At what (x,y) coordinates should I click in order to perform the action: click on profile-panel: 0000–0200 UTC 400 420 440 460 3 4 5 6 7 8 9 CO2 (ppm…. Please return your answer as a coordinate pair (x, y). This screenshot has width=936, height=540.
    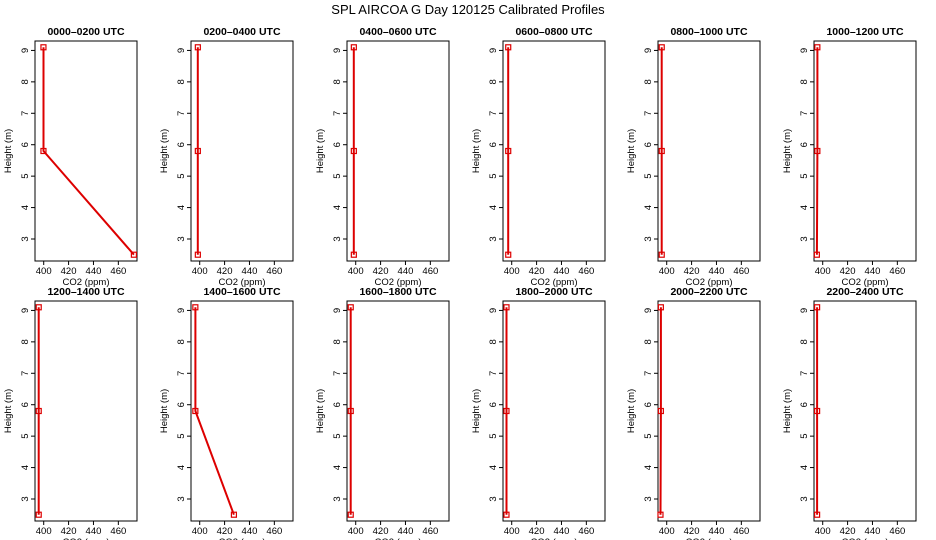
    Looking at the image, I should click on (70, 157).